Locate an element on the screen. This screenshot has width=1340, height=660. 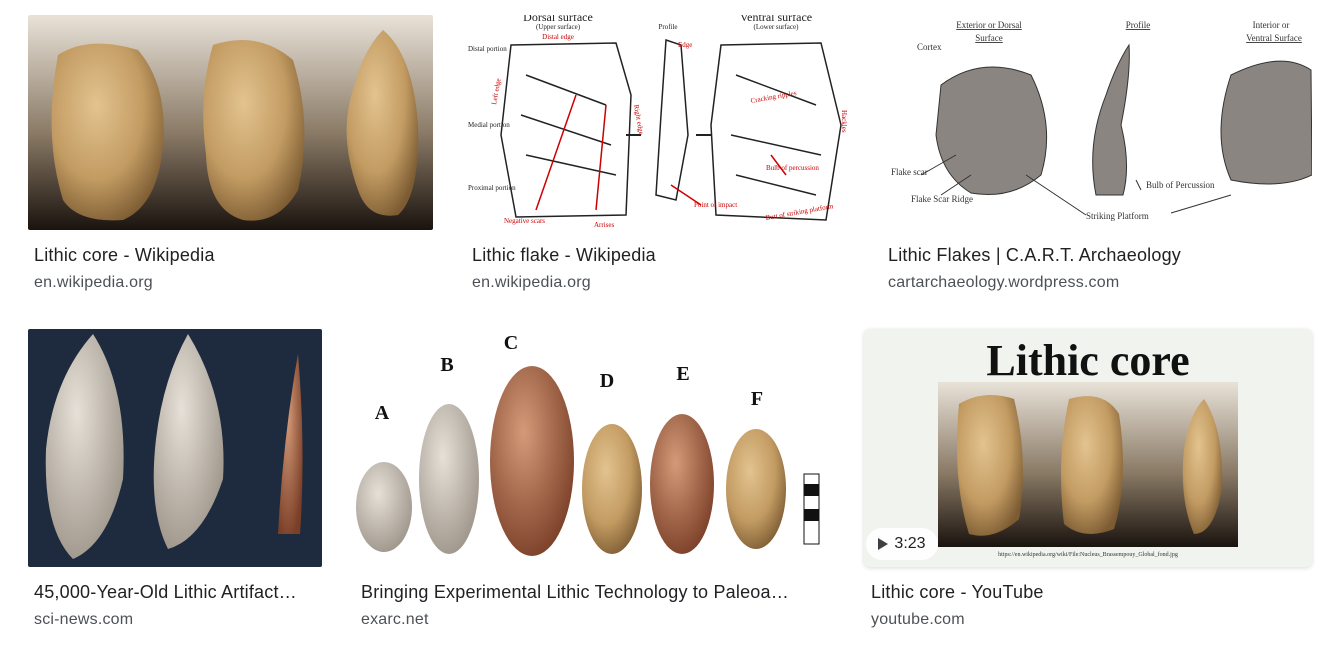
diagram-label: Arrises is located at coordinates (604, 225).